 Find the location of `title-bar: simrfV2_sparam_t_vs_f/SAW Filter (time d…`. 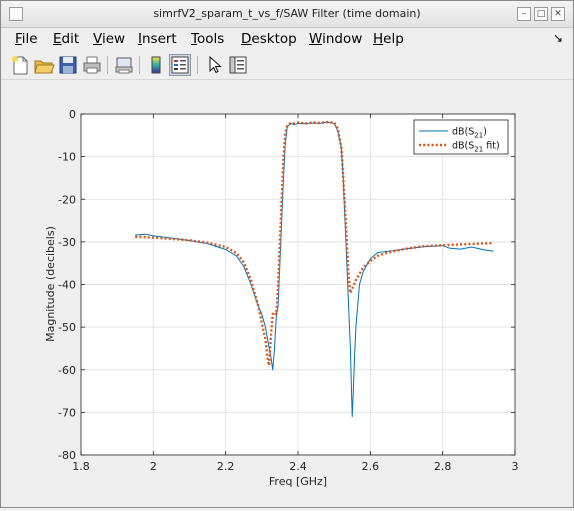

title-bar: simrfV2_sparam_t_vs_f/SAW Filter (time d… is located at coordinates (287, 14).